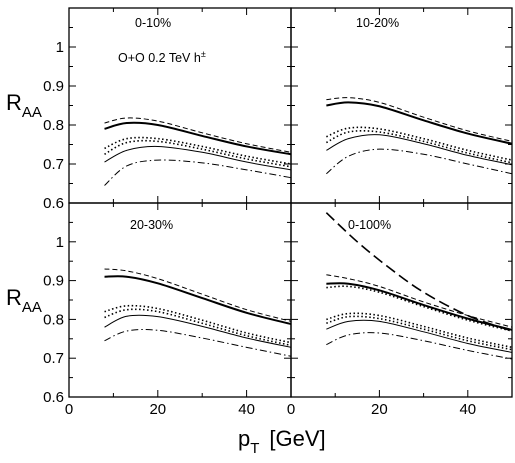  Describe the element at coordinates (60, 242) in the screenshot. I see `y-tick-label-bottom: 1` at that location.